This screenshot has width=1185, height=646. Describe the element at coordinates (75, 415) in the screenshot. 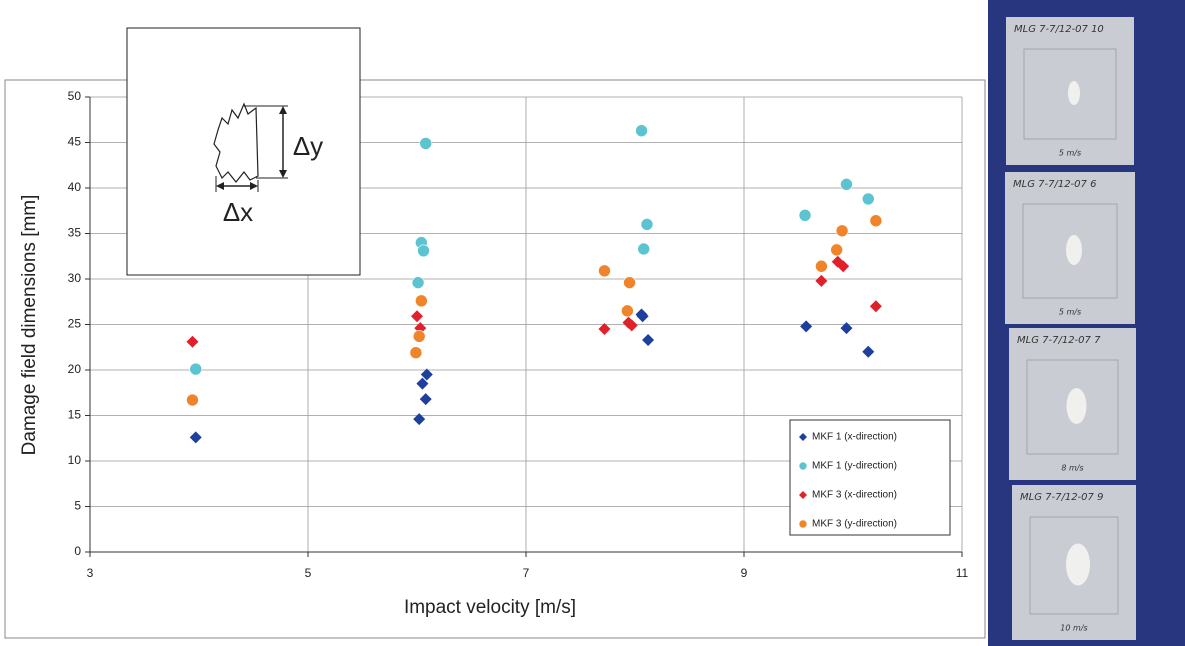

I see `y-tick-label: 15` at that location.